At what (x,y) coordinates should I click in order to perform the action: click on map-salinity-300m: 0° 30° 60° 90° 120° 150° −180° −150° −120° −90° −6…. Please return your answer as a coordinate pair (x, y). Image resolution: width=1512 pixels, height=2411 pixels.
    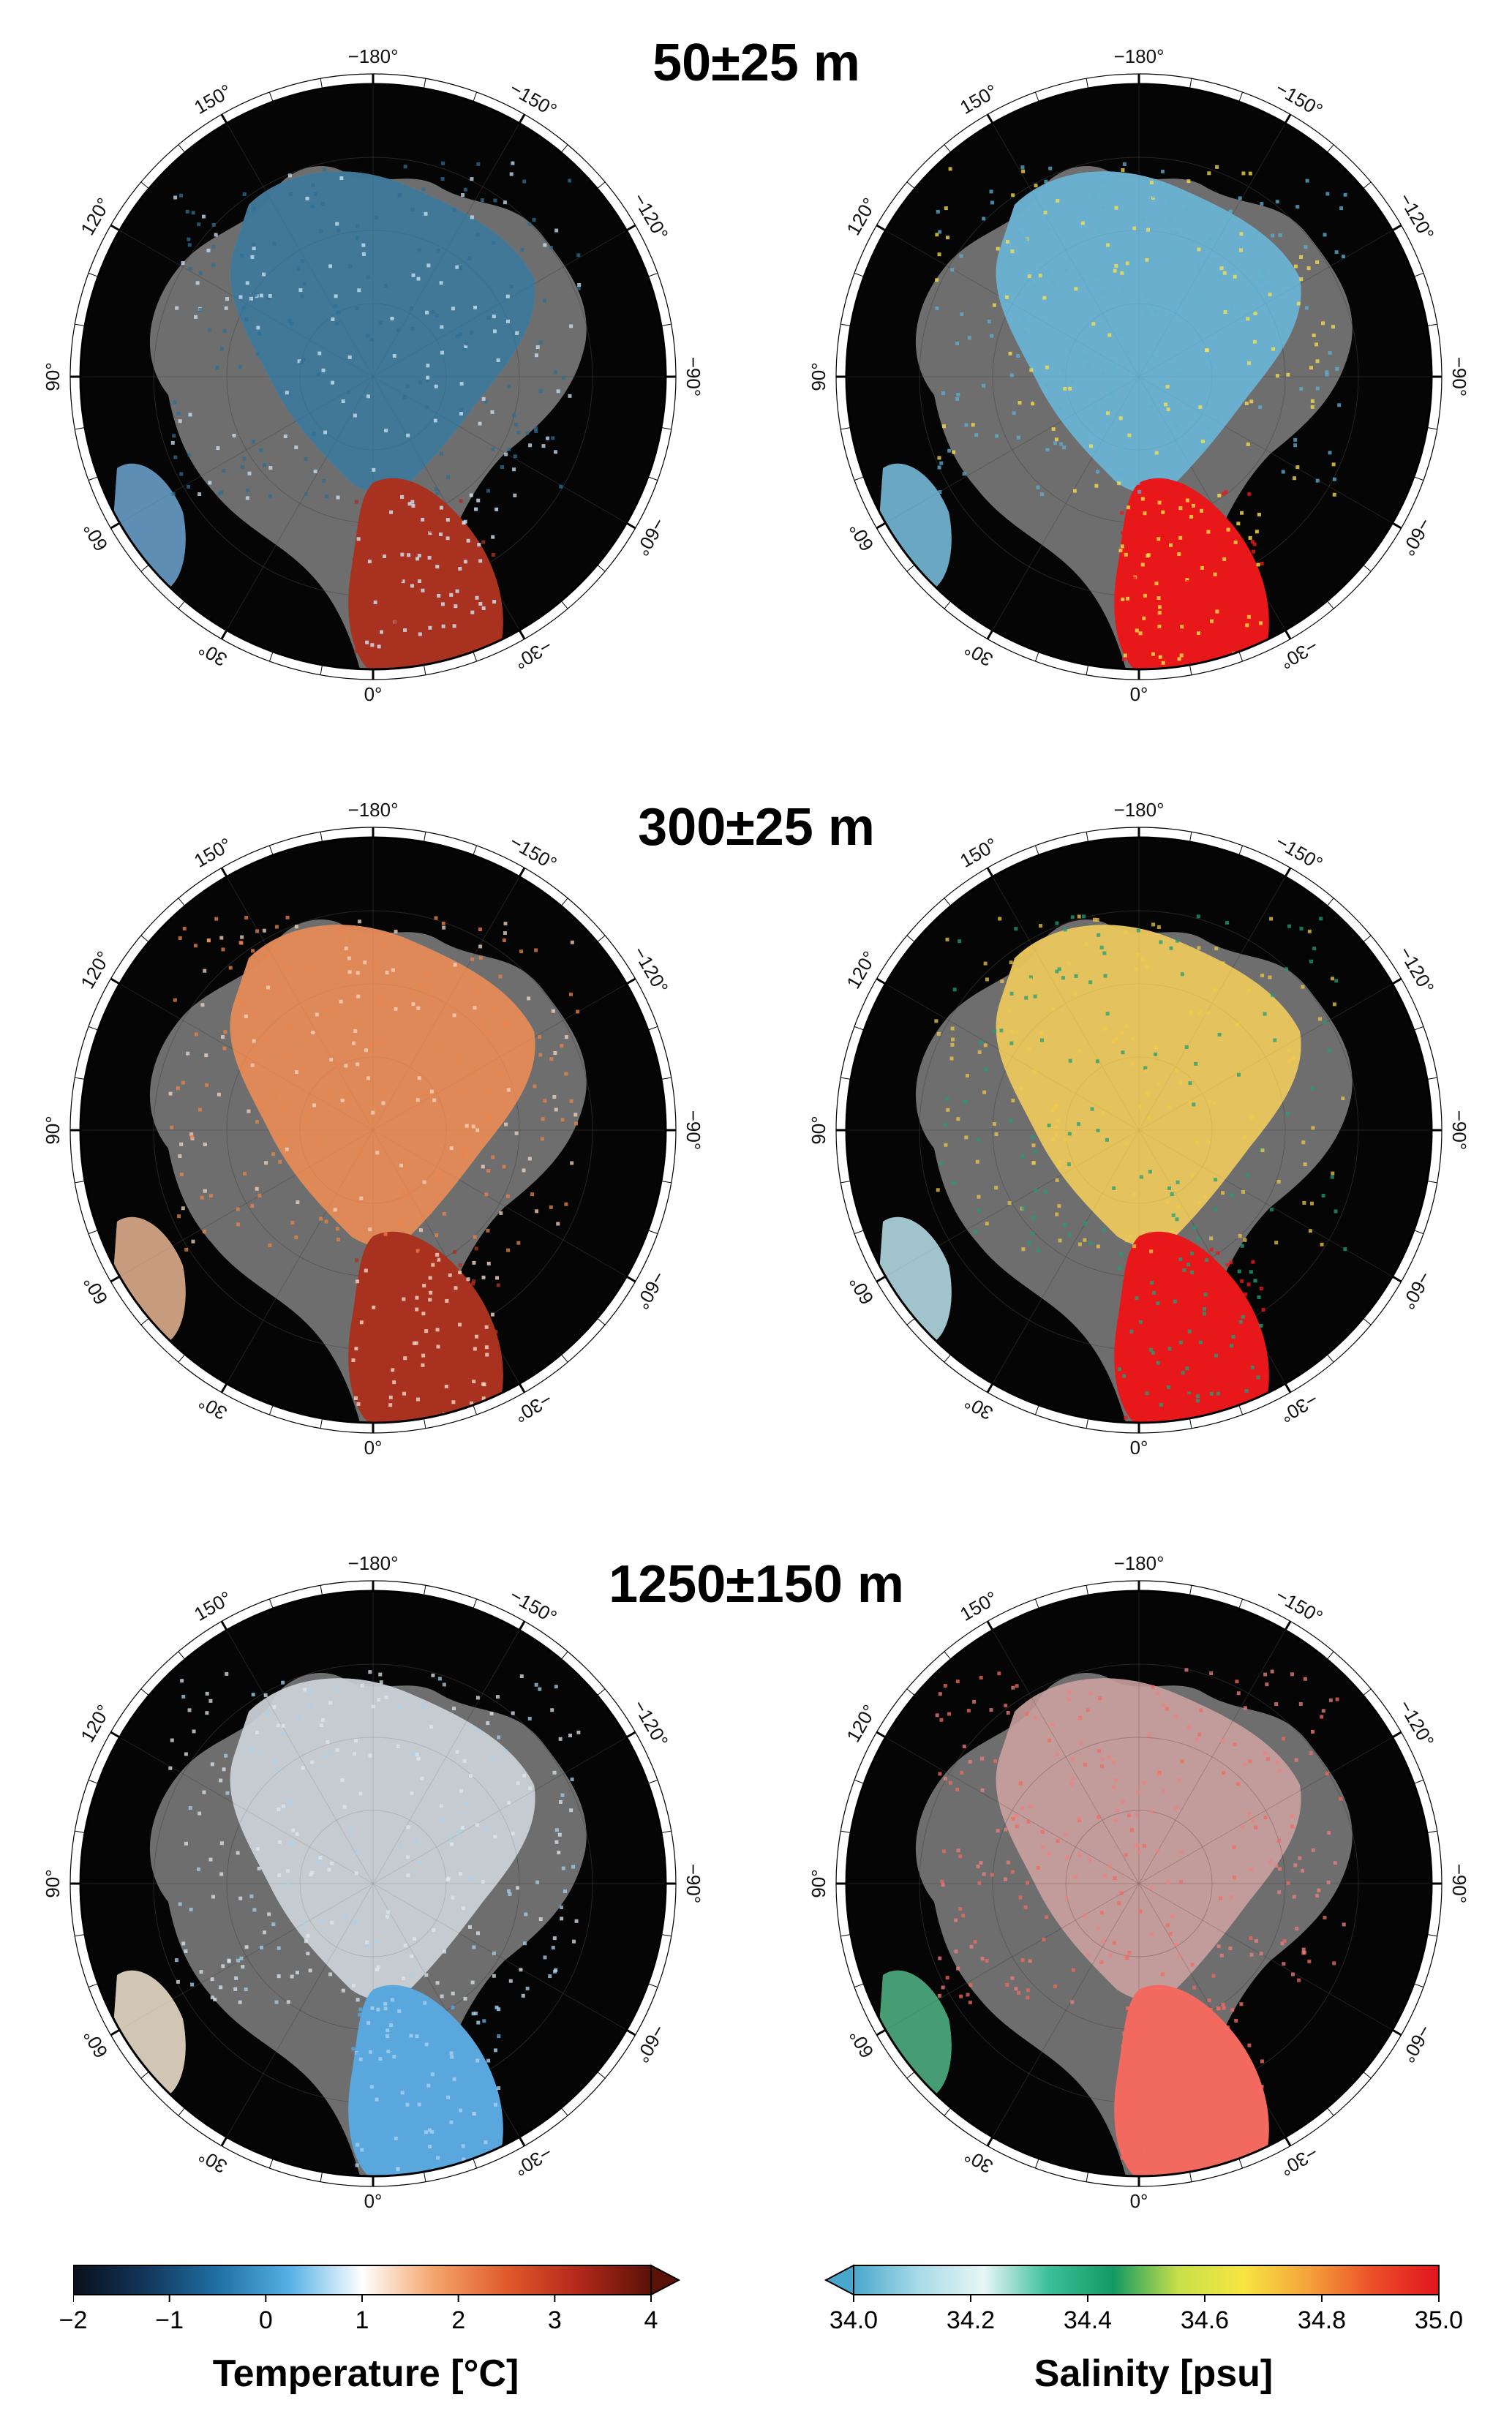
    Looking at the image, I should click on (1139, 1119).